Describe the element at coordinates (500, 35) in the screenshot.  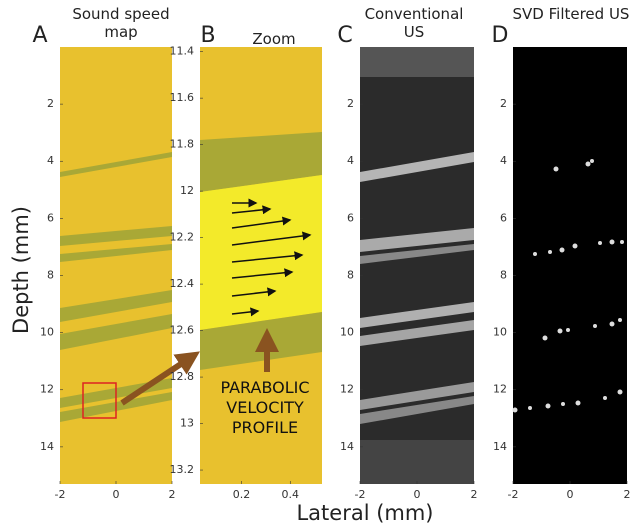
I see `panel-label: D` at that location.